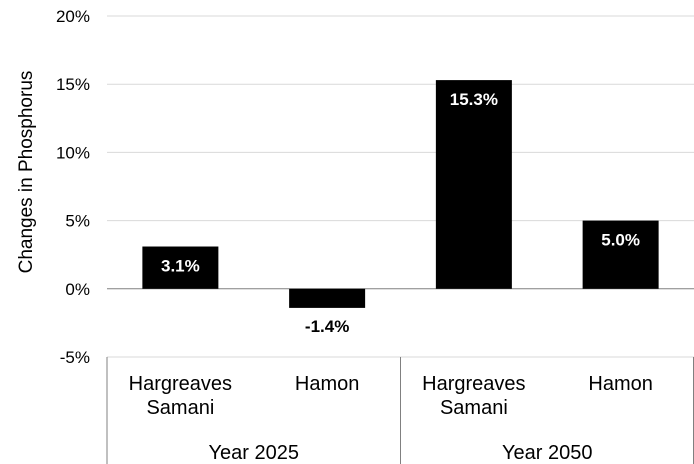 This screenshot has height=464, width=694. Describe the element at coordinates (73, 16) in the screenshot. I see `y-tick-label: 20%` at that location.